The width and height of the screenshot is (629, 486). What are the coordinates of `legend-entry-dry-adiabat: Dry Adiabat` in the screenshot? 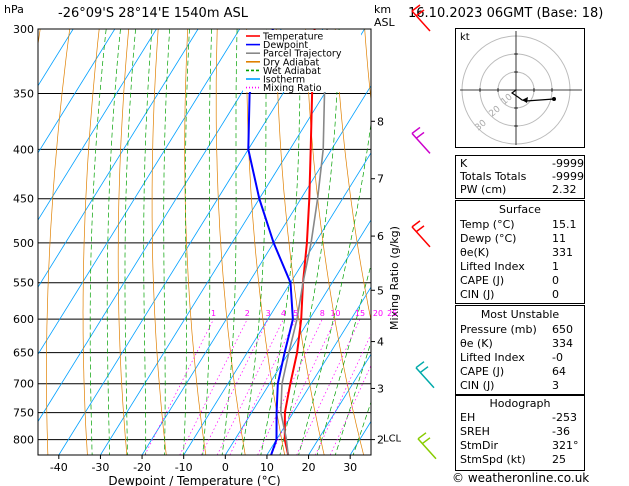 It's located at (291, 62).